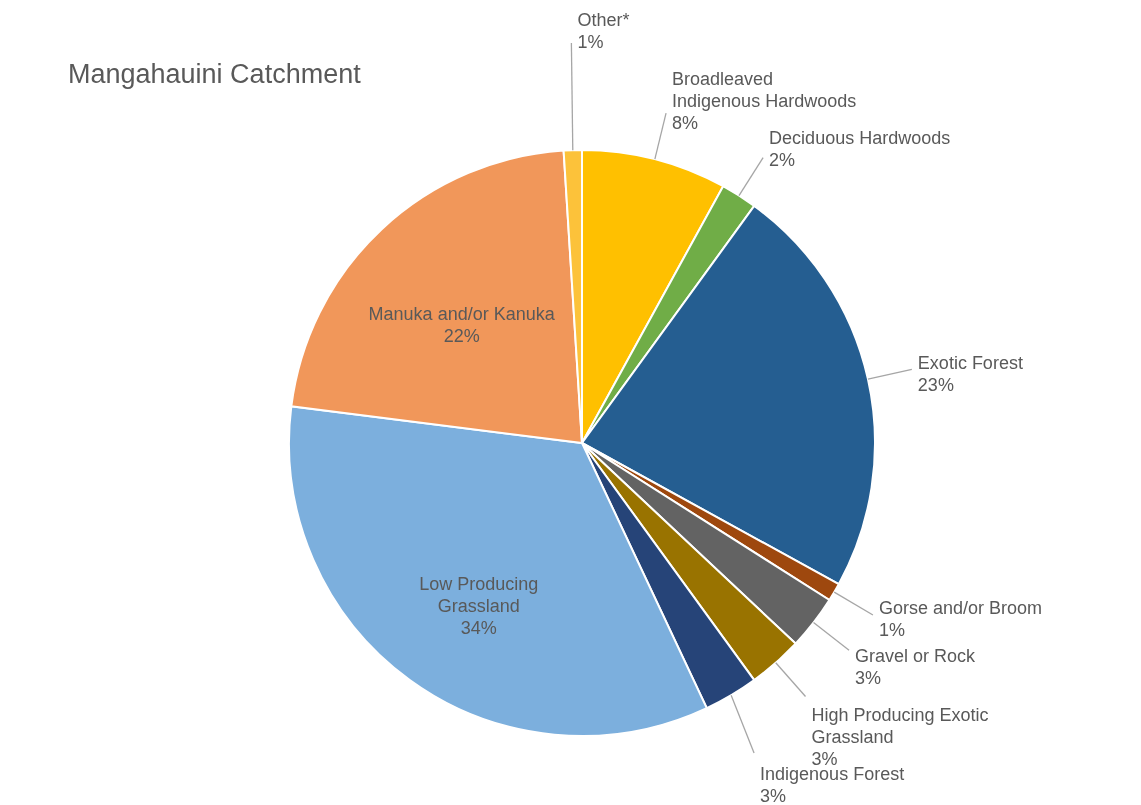 Image resolution: width=1141 pixels, height=805 pixels. Describe the element at coordinates (764, 90) in the screenshot. I see `slice-label: Broadleaved Indigenous Hardwoods` at that location.